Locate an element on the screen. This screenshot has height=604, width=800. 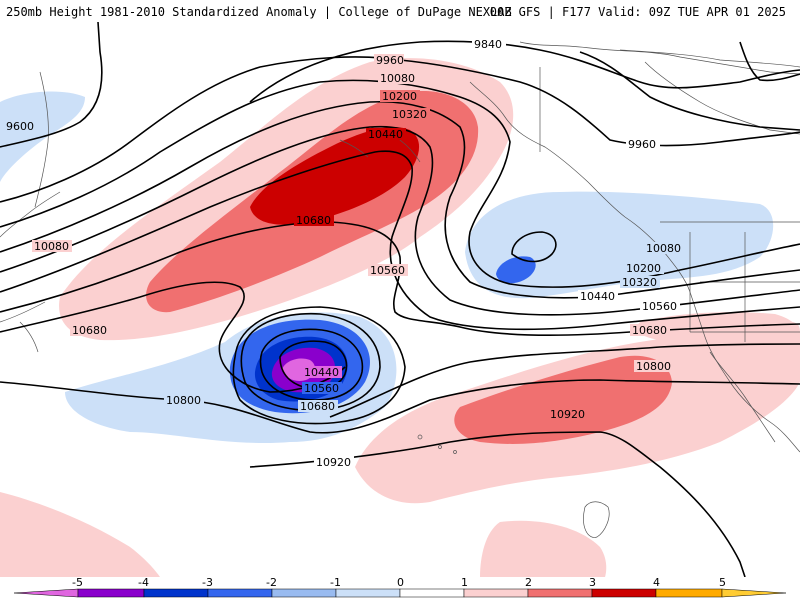
label-10320-a: 10320 is located at coordinates (409, 114).